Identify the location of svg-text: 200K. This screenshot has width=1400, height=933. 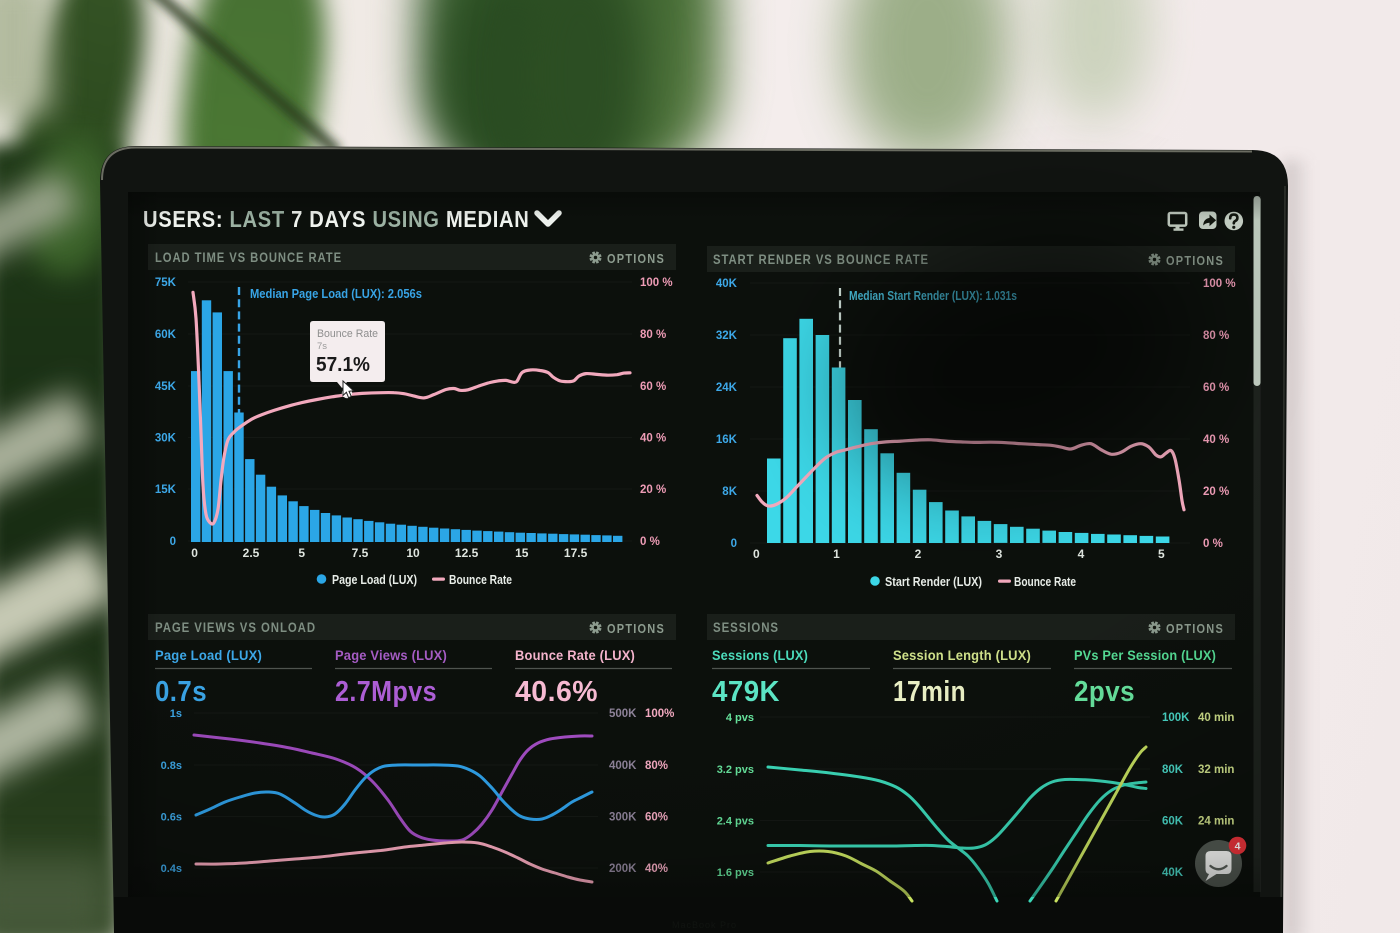
(623, 869).